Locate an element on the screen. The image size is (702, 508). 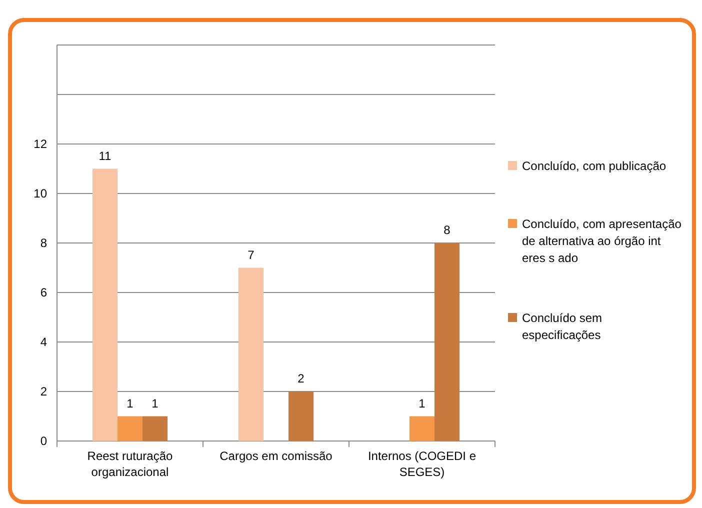
data-label: 11 is located at coordinates (105, 155).